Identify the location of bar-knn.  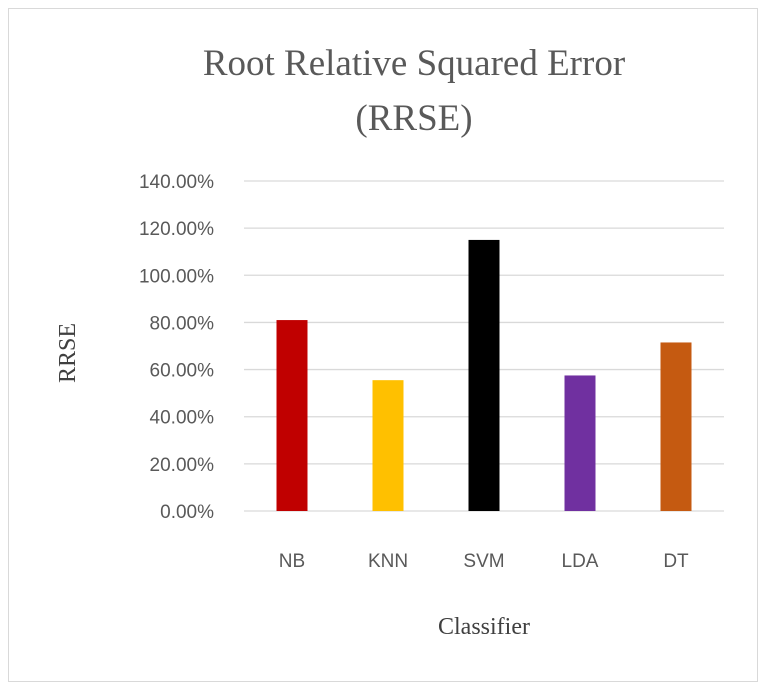
(388, 445).